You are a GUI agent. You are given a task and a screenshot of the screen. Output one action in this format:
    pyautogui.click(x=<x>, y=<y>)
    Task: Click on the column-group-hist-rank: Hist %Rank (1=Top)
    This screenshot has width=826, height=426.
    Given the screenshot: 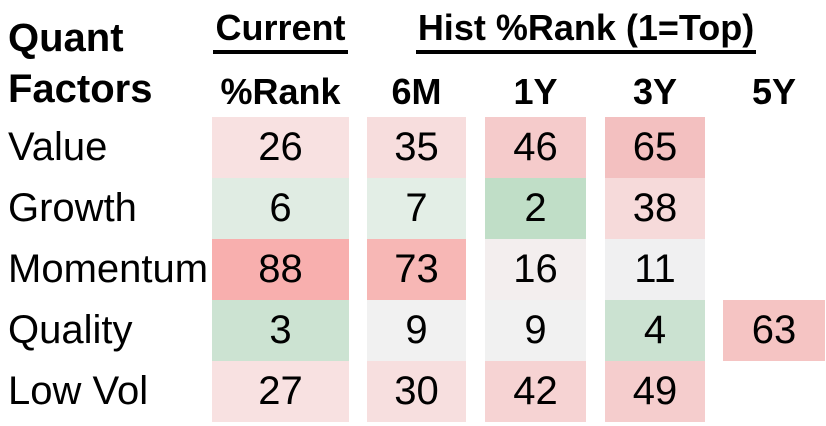 What is the action you would take?
    pyautogui.click(x=586, y=30)
    